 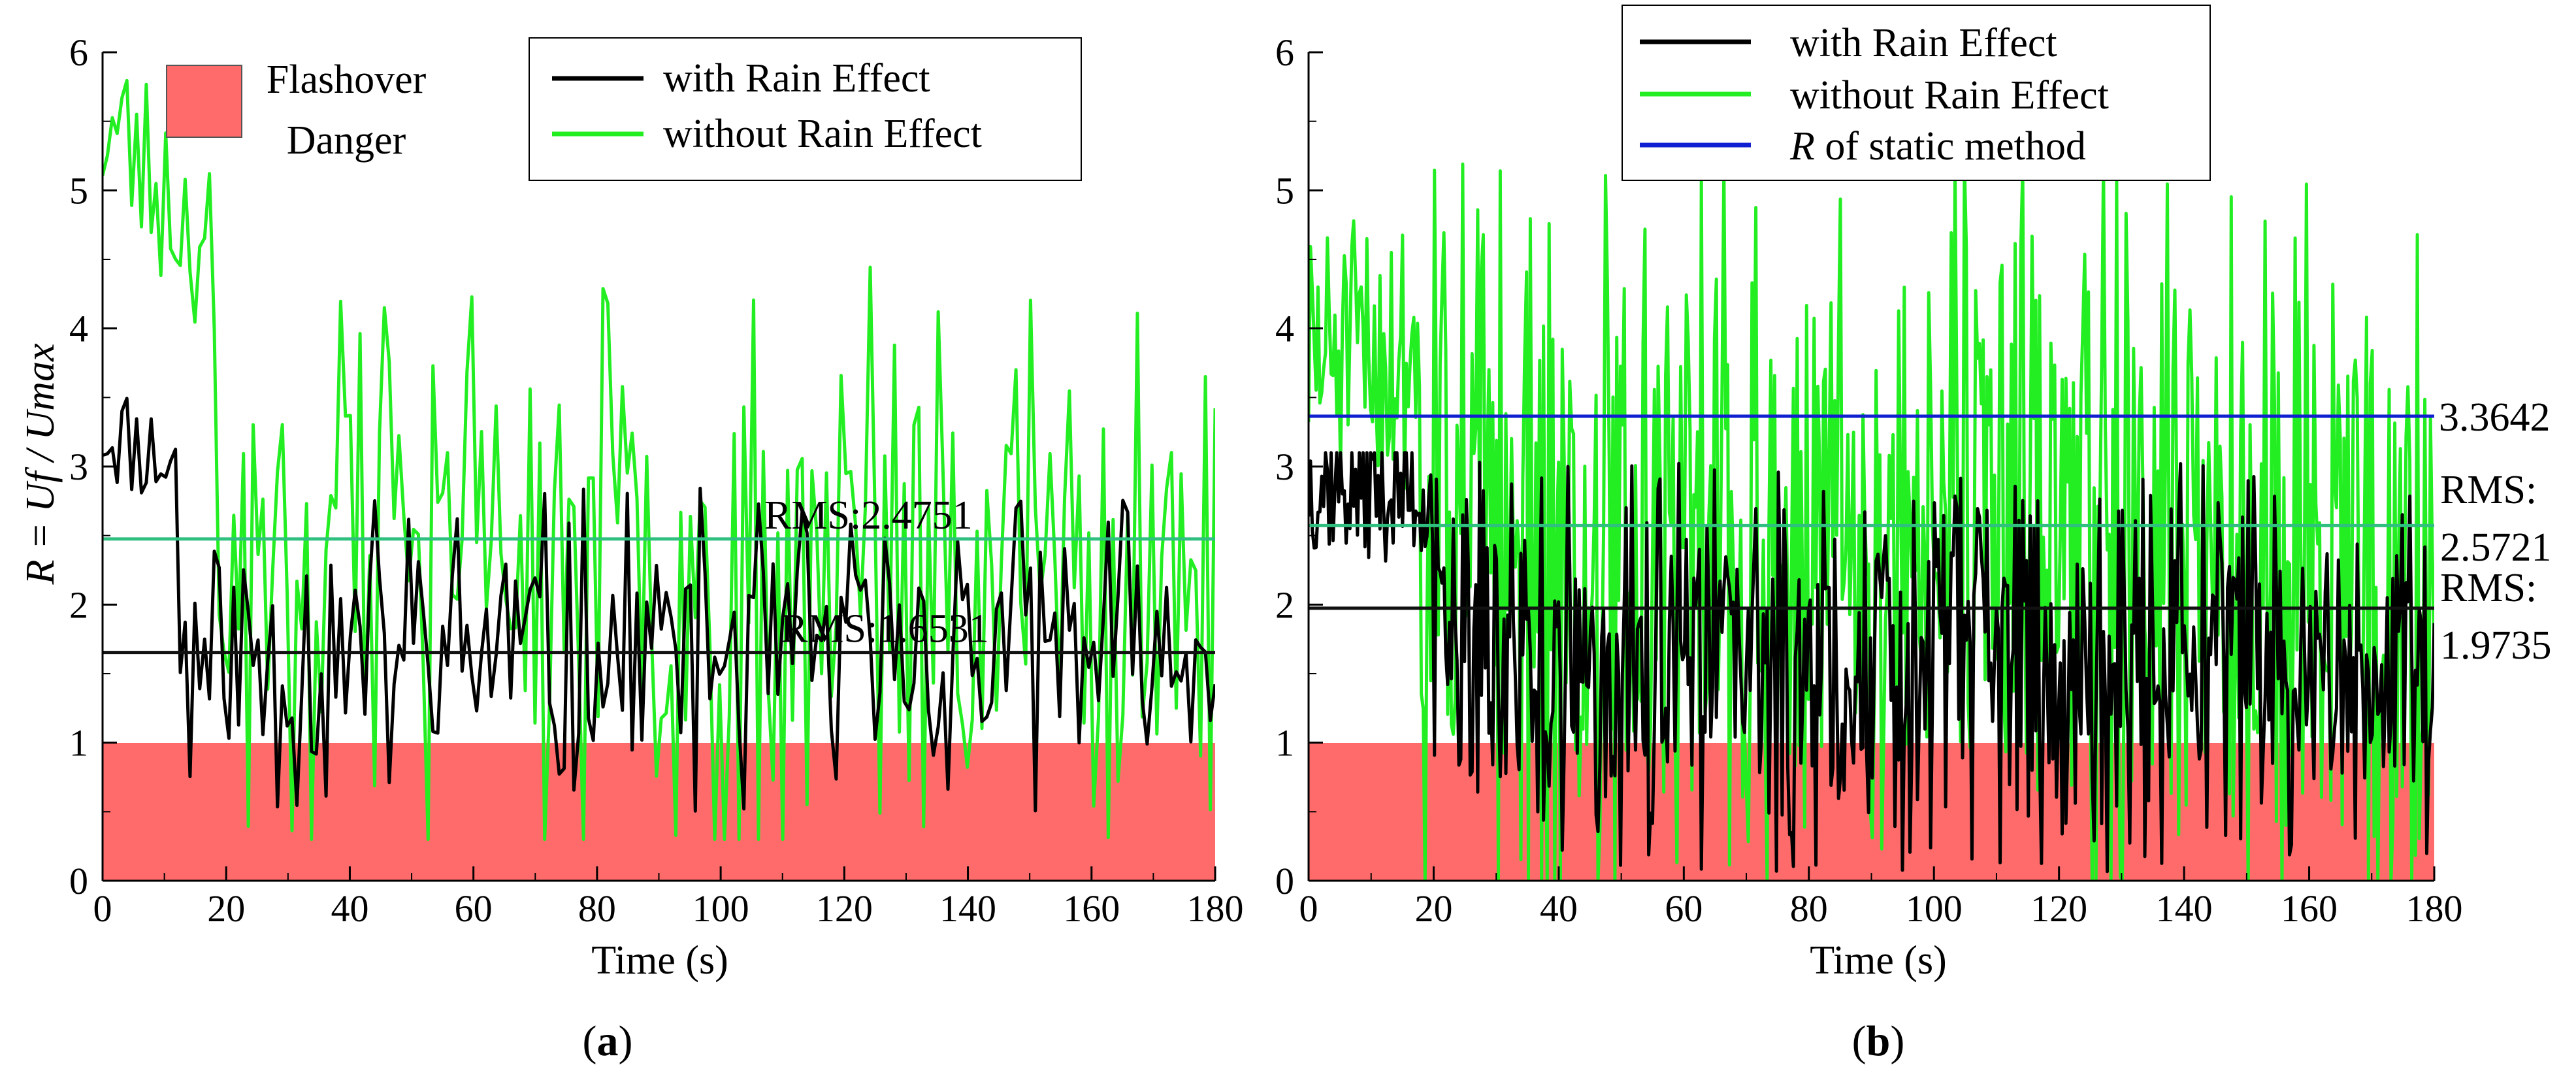 What do you see at coordinates (78, 52) in the screenshot?
I see `y-tick-label-a: 6` at bounding box center [78, 52].